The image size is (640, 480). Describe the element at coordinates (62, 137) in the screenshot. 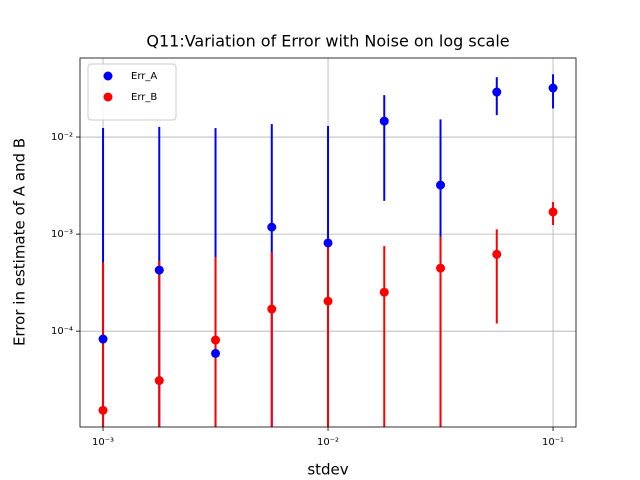

I see `y-tick-label: 10⁻²` at that location.